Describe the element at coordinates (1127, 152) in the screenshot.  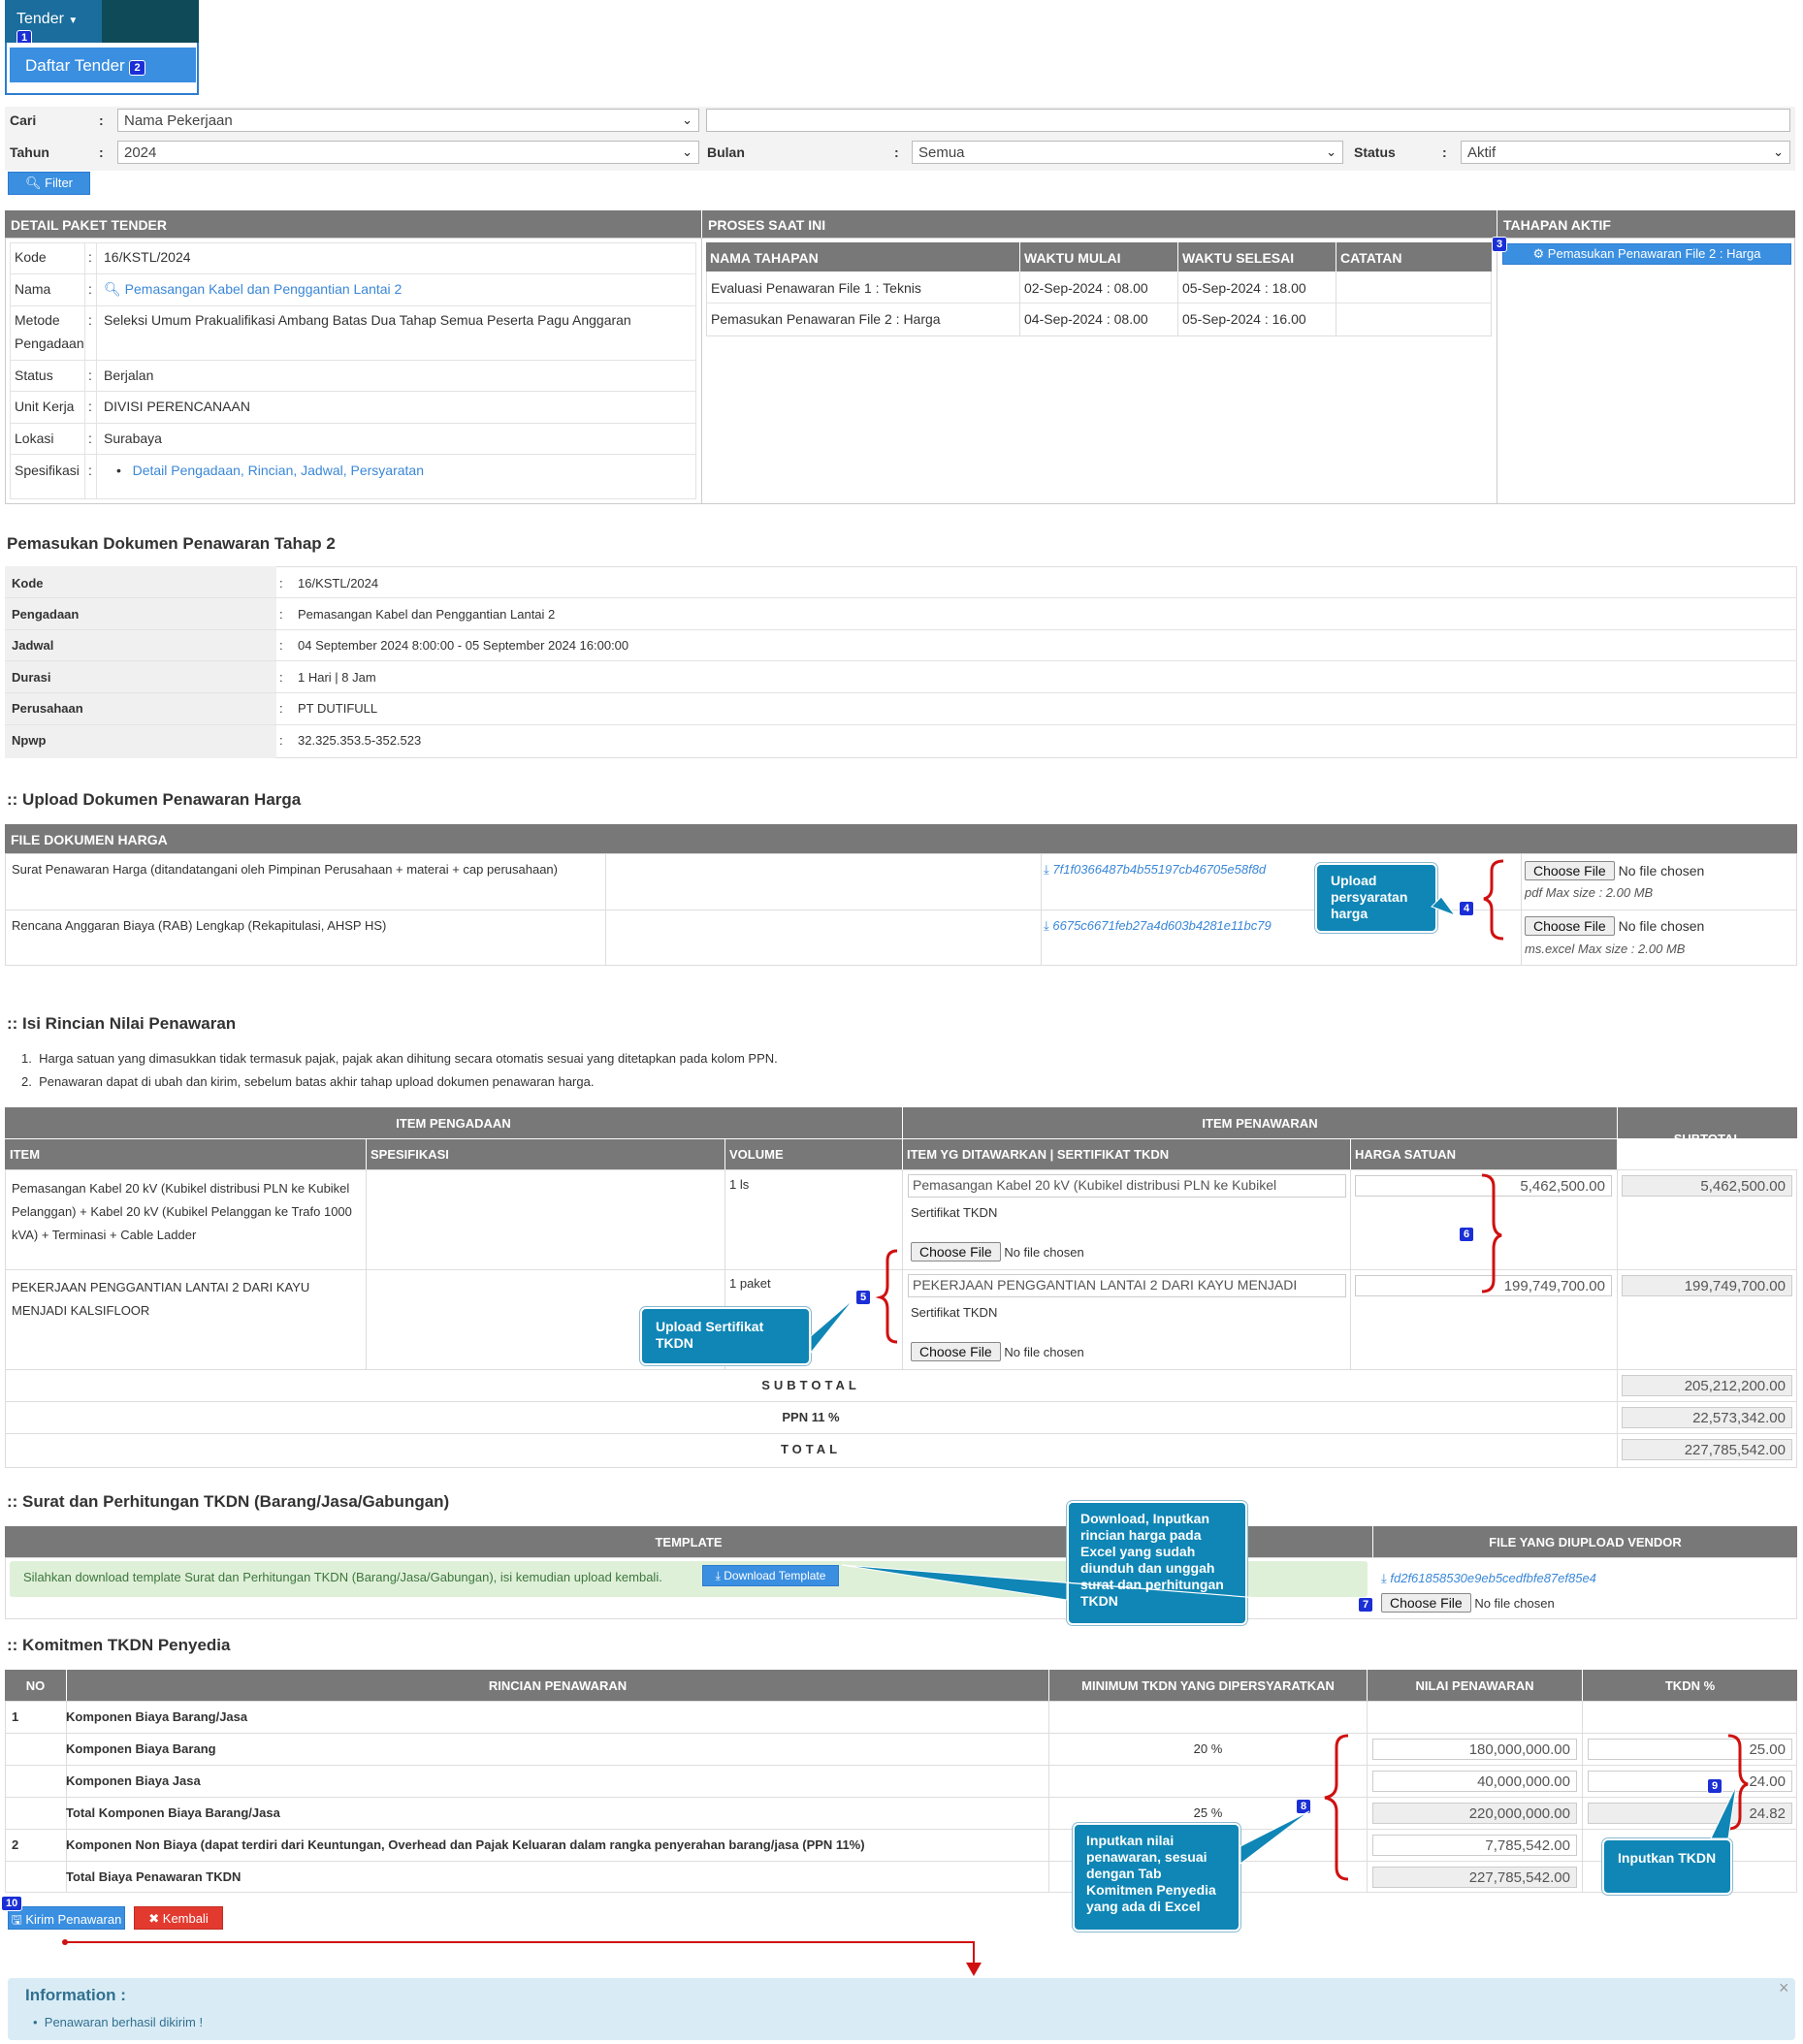
I see `bulan-select: Semua ⌄` at that location.